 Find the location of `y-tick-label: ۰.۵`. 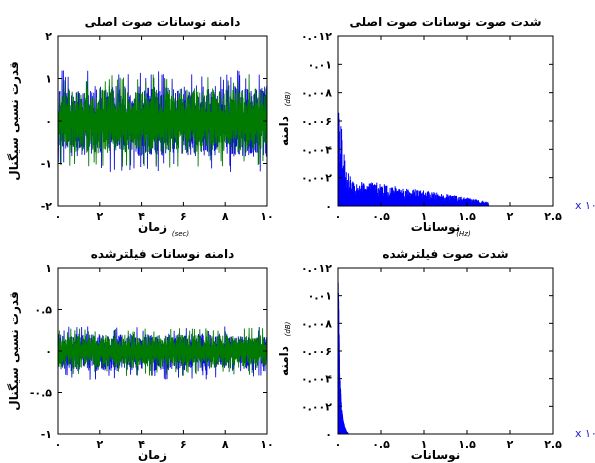

y-tick-label: ۰.۵ is located at coordinates (43, 310).